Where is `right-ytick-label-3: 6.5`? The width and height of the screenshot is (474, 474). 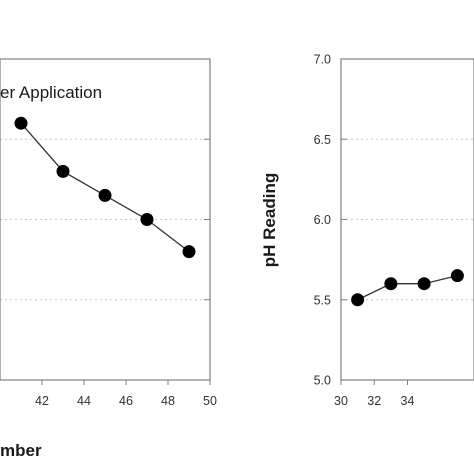 right-ytick-label-3: 6.5 is located at coordinates (322, 140).